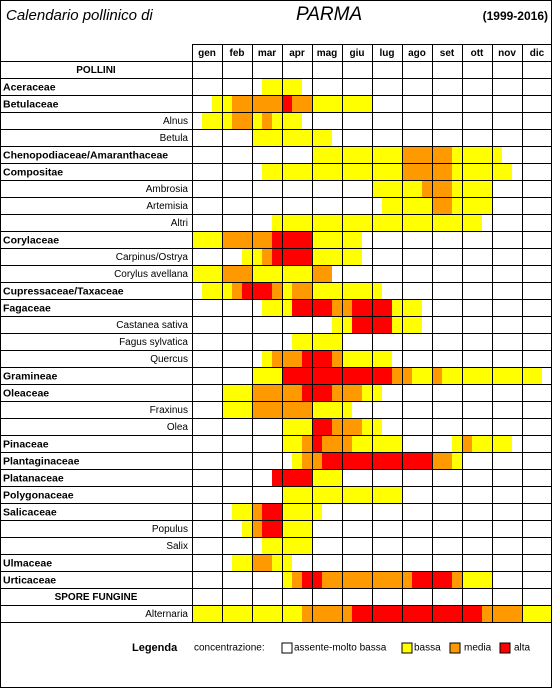 This screenshot has height=688, width=552. I want to click on family-label: Fagaceae, so click(27, 308).